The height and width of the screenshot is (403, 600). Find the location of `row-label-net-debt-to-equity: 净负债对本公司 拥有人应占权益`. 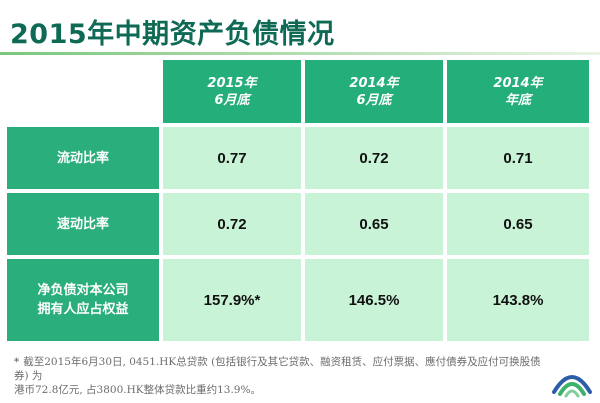

row-label-net-debt-to-equity: 净负债对本公司 拥有人应占权益 is located at coordinates (85, 300).